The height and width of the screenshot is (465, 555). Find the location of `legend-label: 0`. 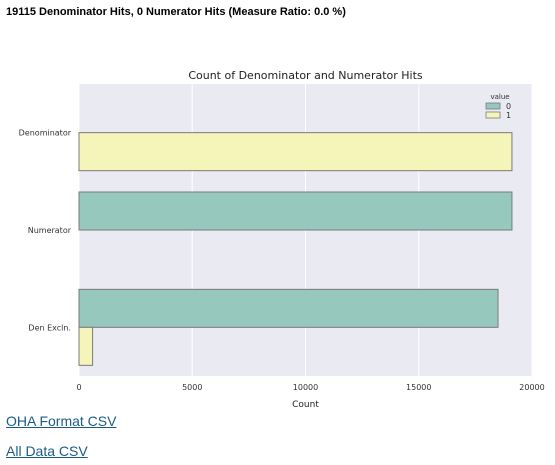

legend-label: 0 is located at coordinates (508, 106).